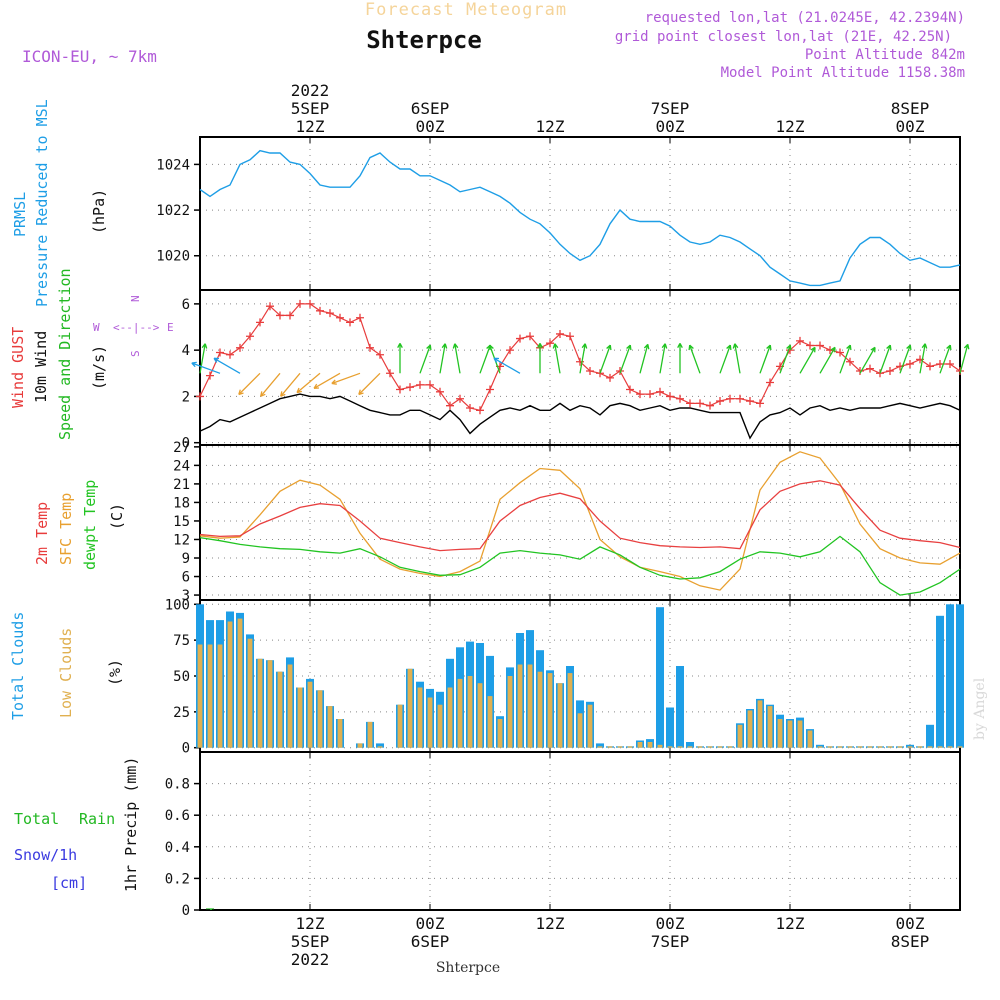 Image resolution: width=1000 pixels, height=1000 pixels. Describe the element at coordinates (65, 354) in the screenshot. I see `speed-dir-label: Speed and Direction` at that location.